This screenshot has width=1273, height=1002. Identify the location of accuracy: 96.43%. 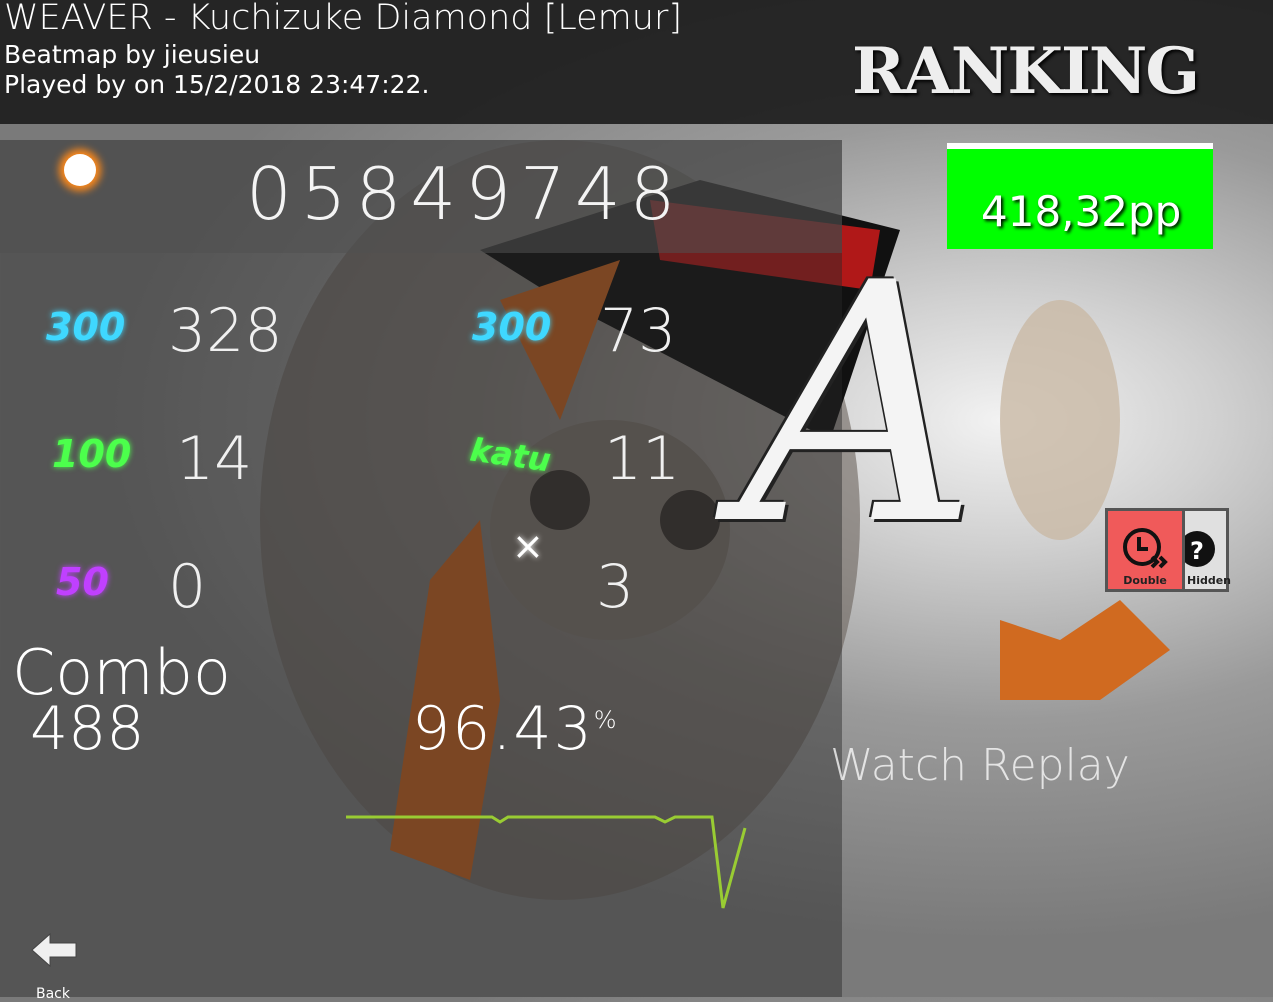
(515, 729).